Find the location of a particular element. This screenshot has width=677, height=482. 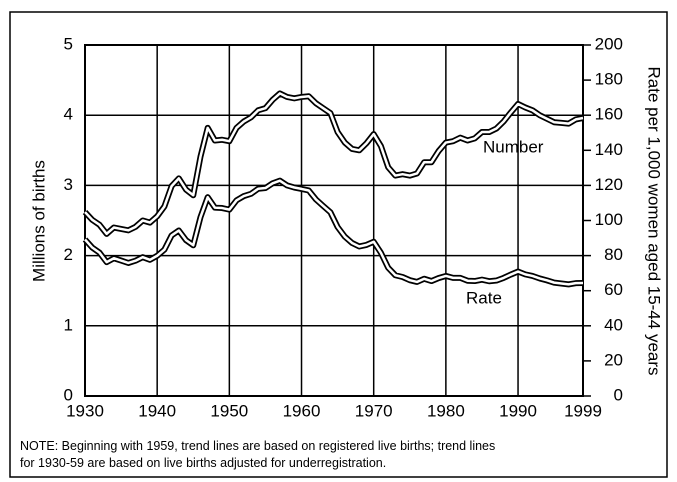

y-tick-label: 5 is located at coordinates (68, 43).